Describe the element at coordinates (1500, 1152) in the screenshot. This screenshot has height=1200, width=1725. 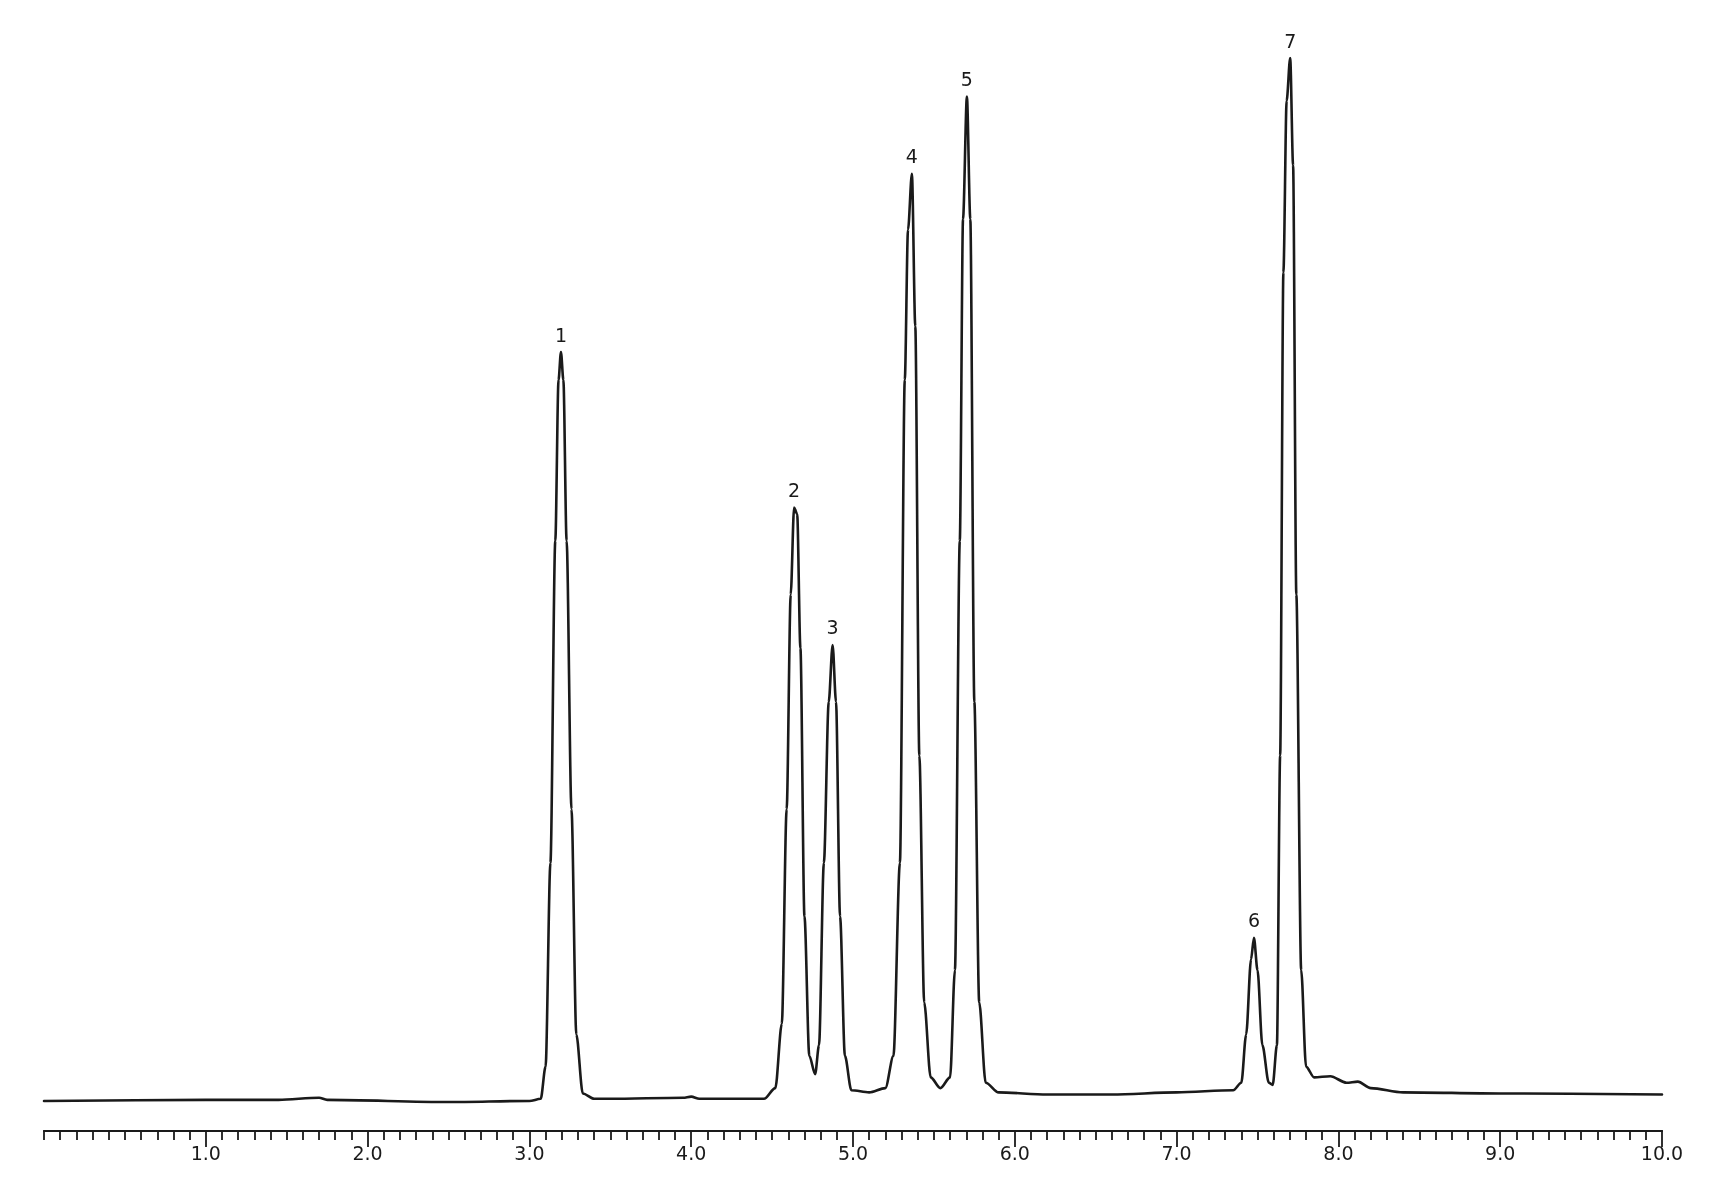
I see `x-tick-label: 9.0` at that location.